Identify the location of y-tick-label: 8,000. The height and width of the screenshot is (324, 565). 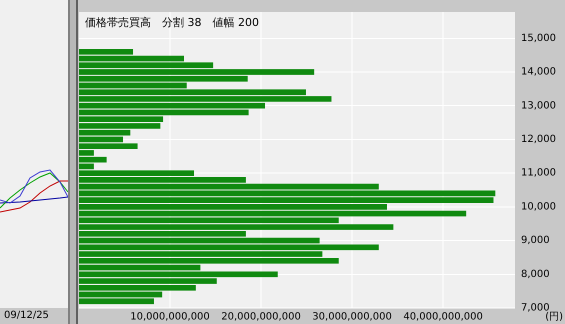
(535, 274).